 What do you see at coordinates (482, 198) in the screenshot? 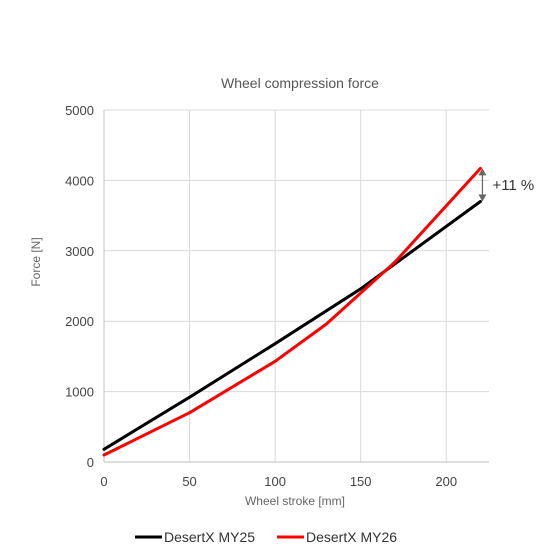
I see `annotation-arrow-down-icon` at bounding box center [482, 198].